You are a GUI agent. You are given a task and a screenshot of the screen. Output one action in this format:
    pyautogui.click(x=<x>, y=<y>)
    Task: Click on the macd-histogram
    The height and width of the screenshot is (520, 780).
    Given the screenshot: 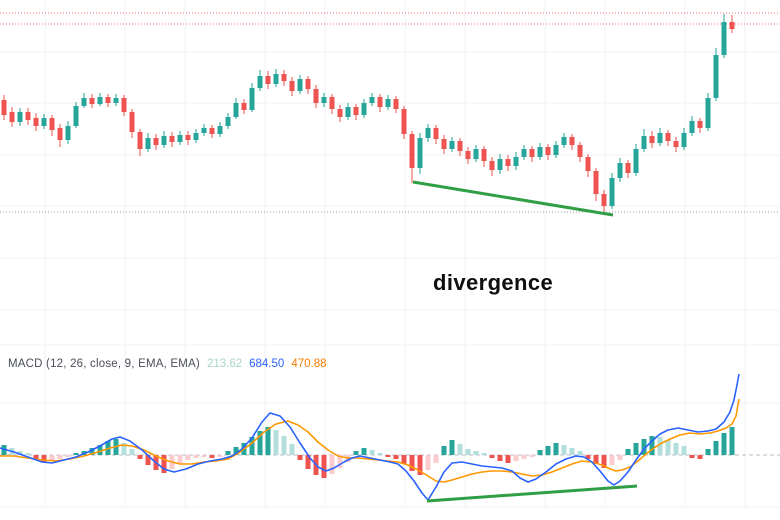 What is the action you would take?
    pyautogui.click(x=368, y=452)
    